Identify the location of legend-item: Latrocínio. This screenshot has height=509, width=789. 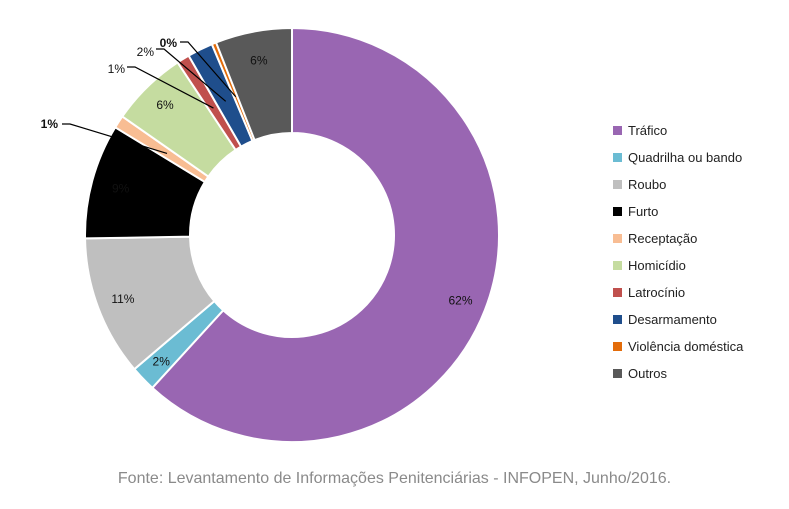
(678, 292).